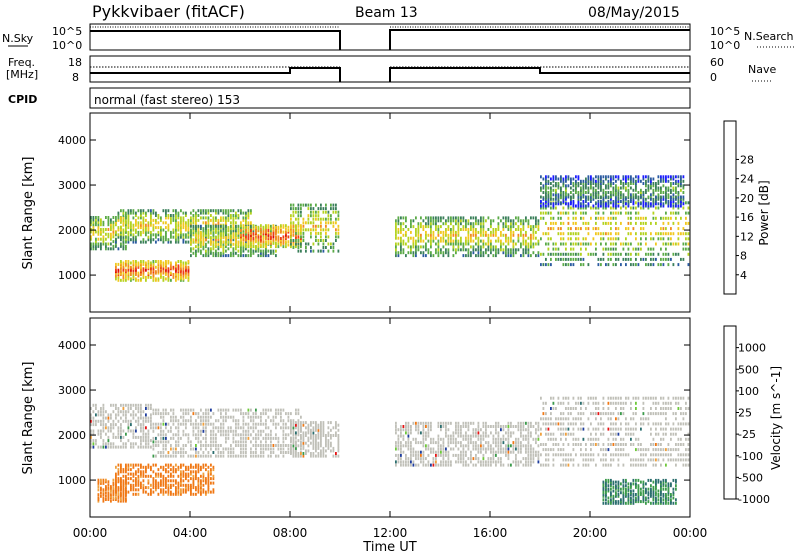 This screenshot has height=558, width=800. Describe the element at coordinates (72, 140) in the screenshot. I see `y-tick-label: 4000` at that location.